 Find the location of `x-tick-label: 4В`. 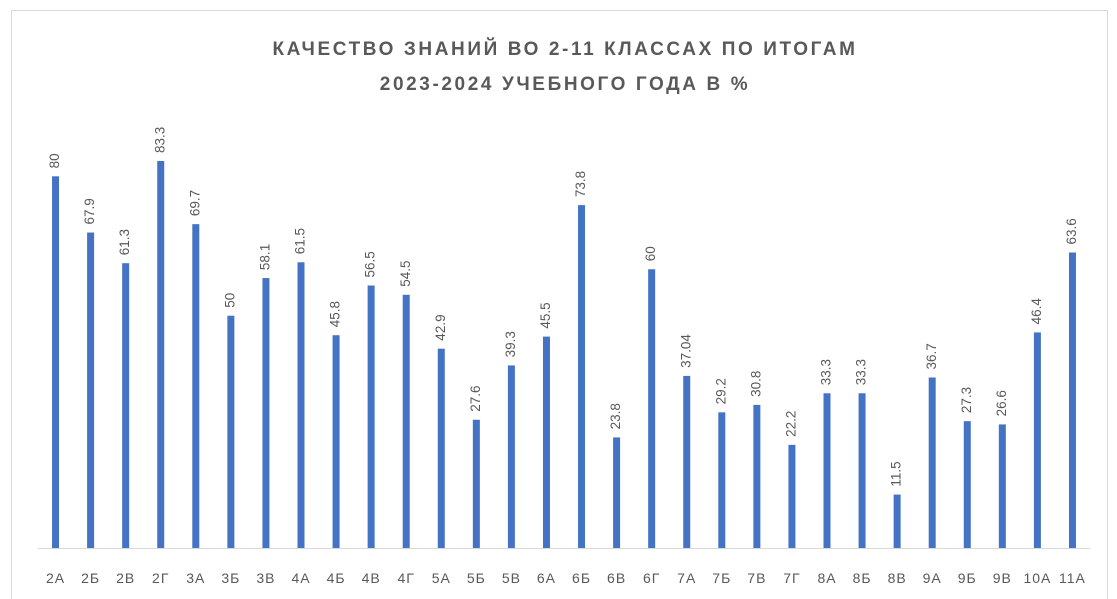

x-tick-label: 4В is located at coordinates (371, 578).